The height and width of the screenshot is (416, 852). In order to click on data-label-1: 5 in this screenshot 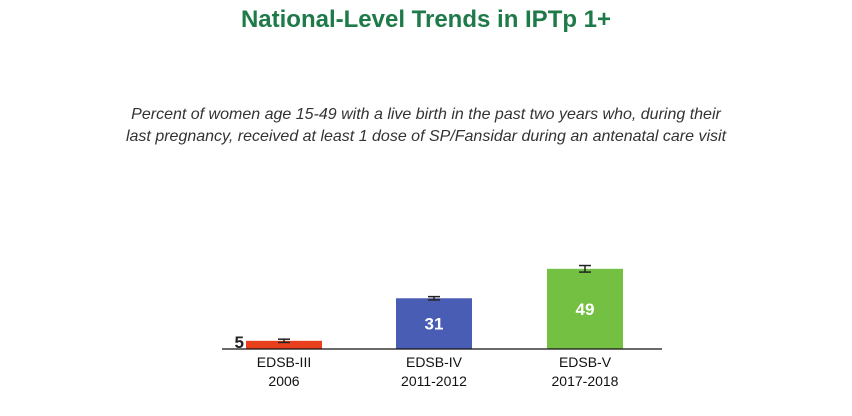, I will do `click(239, 342)`.